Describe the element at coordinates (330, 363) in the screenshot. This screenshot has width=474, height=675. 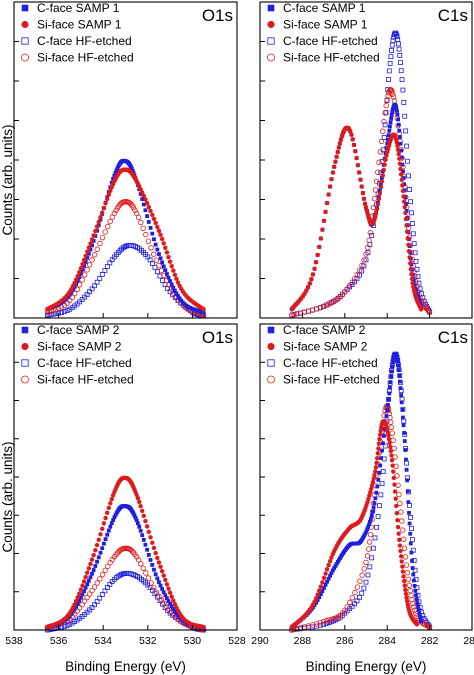
I see `legend-label: C-face HF-etched` at that location.